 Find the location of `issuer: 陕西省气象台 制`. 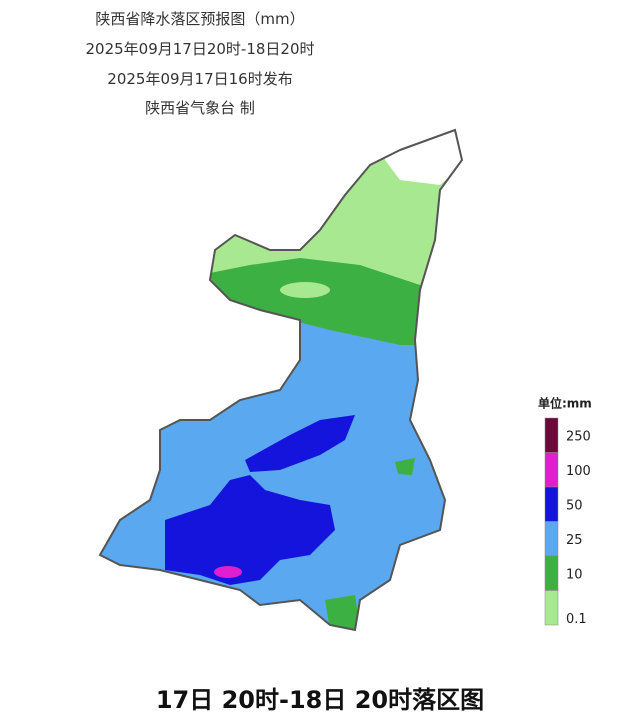

issuer: 陕西省气象台 制 is located at coordinates (200, 108).